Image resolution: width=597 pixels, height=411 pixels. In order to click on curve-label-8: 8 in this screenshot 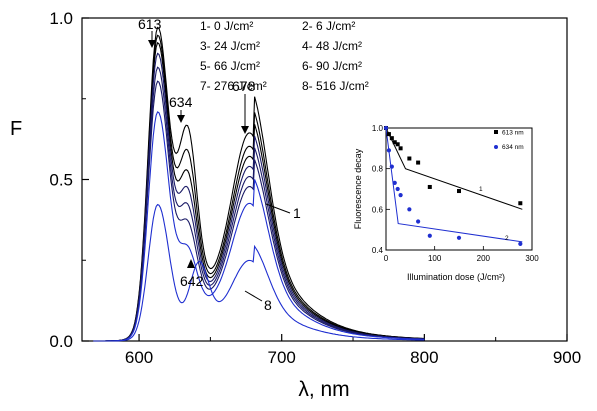, I will do `click(268, 305)`.